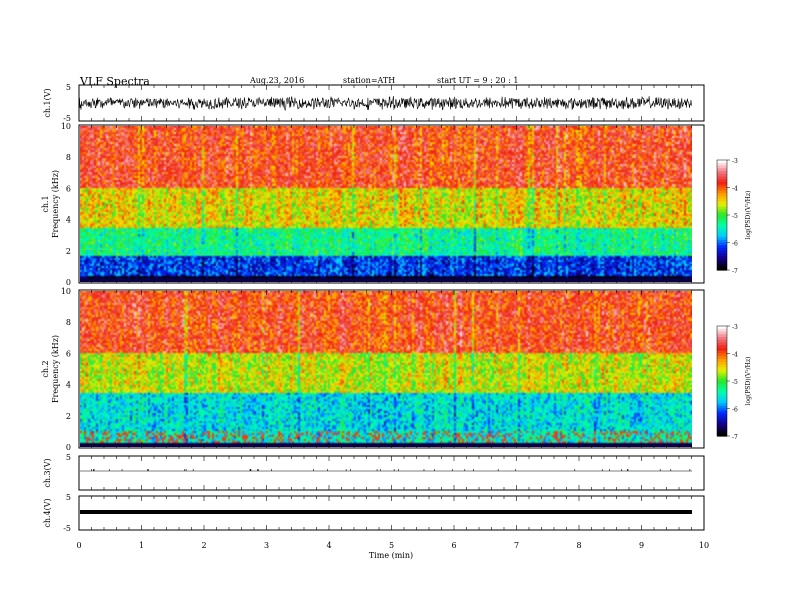 The height and width of the screenshot is (612, 792). What do you see at coordinates (748, 381) in the screenshot?
I see `colorbar2-label: log(PSD)(V²/Hz)` at bounding box center [748, 381].